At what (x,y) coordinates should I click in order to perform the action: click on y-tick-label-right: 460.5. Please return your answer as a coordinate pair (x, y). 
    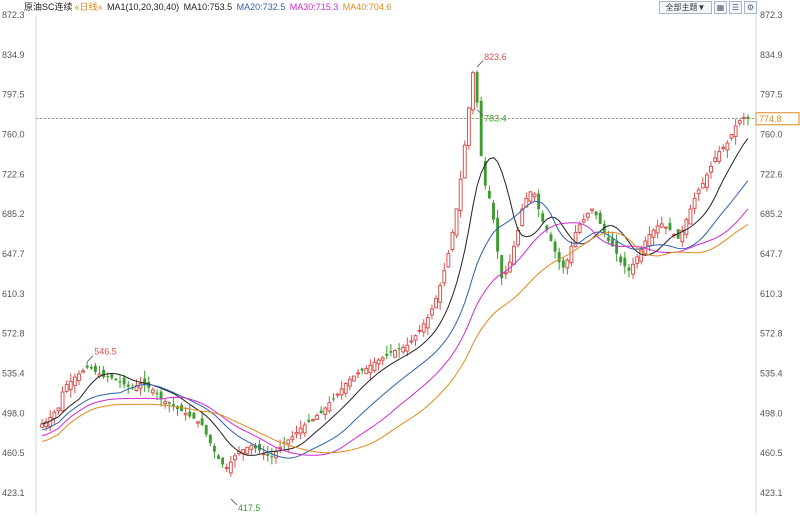
    Looking at the image, I should click on (771, 453).